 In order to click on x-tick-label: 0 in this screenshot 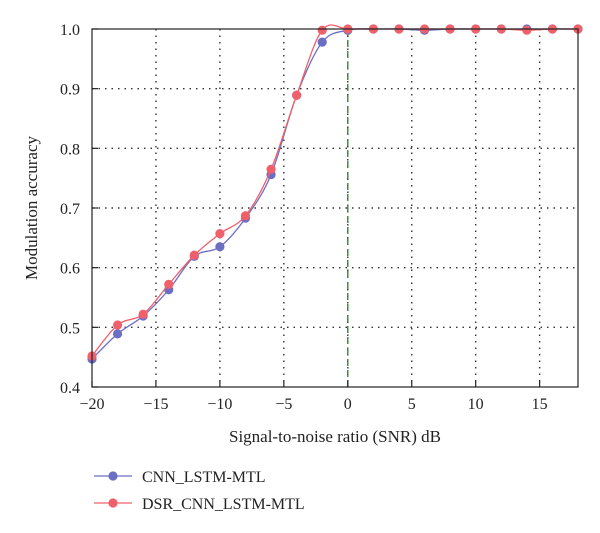, I will do `click(348, 404)`.